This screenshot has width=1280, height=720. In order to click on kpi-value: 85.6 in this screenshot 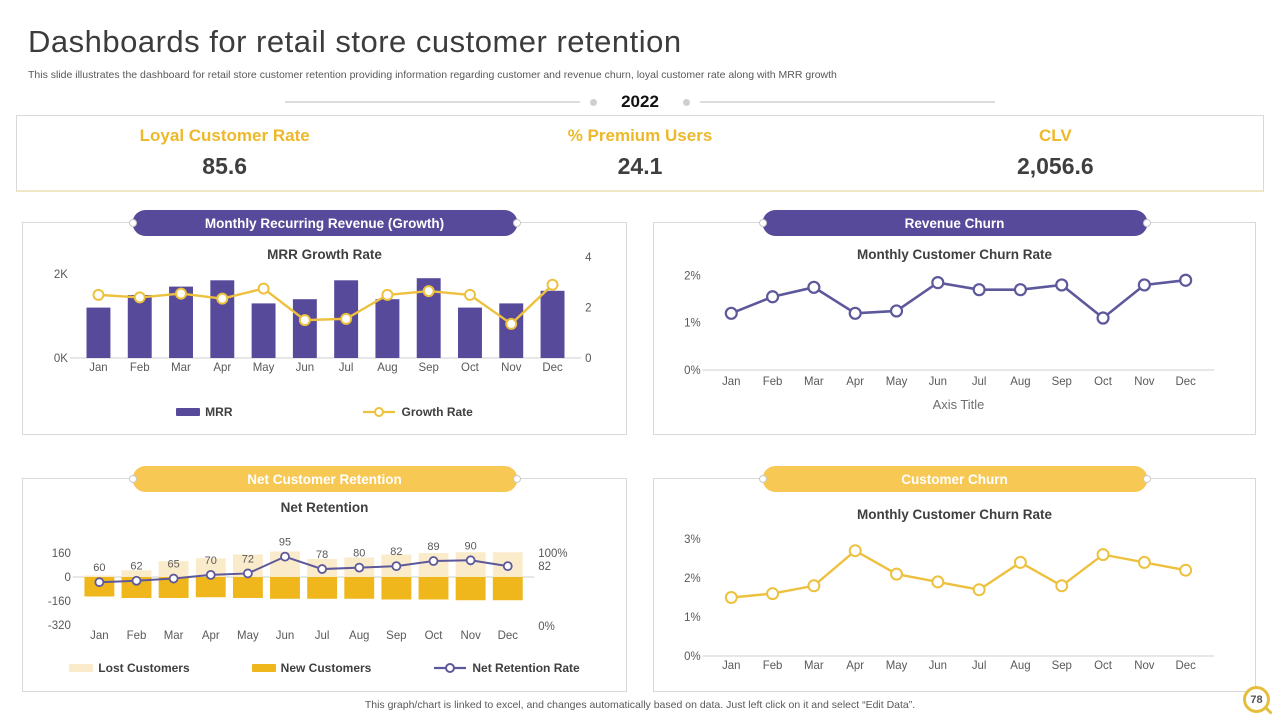, I will do `click(225, 166)`.